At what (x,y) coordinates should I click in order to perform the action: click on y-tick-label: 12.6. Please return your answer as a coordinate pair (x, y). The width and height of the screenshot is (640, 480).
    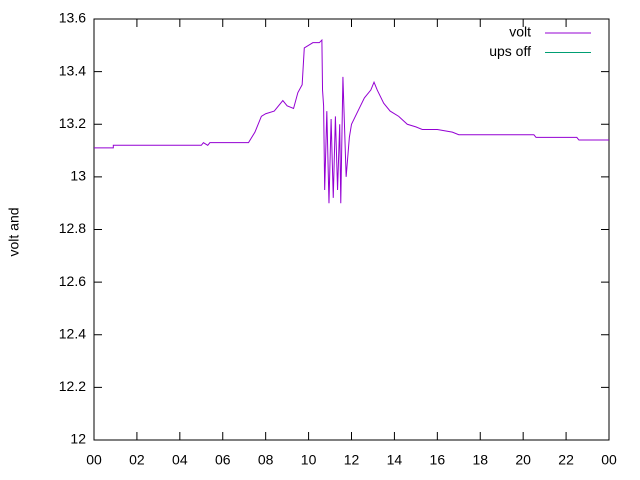
    Looking at the image, I should click on (72, 281).